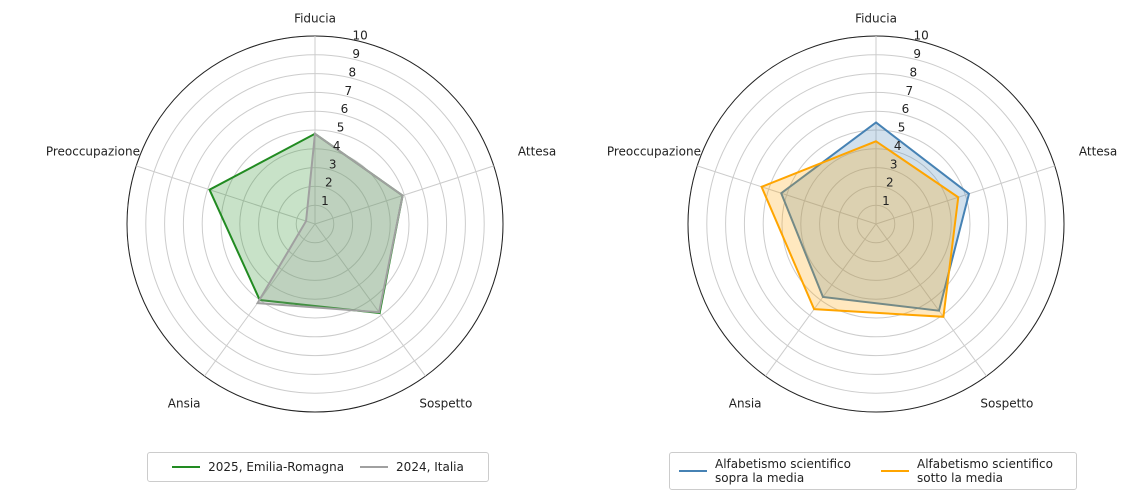  Describe the element at coordinates (430, 467) in the screenshot. I see `legend-label: 2024, Italia` at that location.